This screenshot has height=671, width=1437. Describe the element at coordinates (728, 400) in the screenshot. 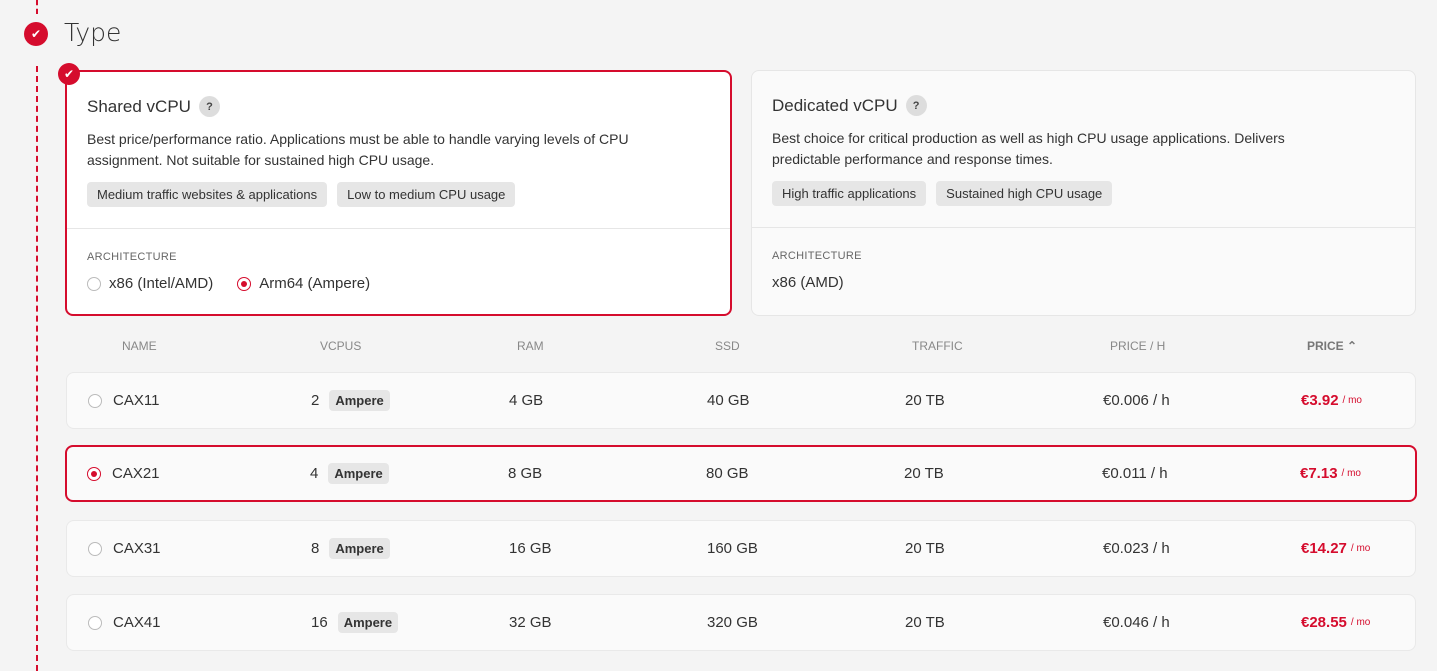

I see `ssd: 40 GB` at that location.